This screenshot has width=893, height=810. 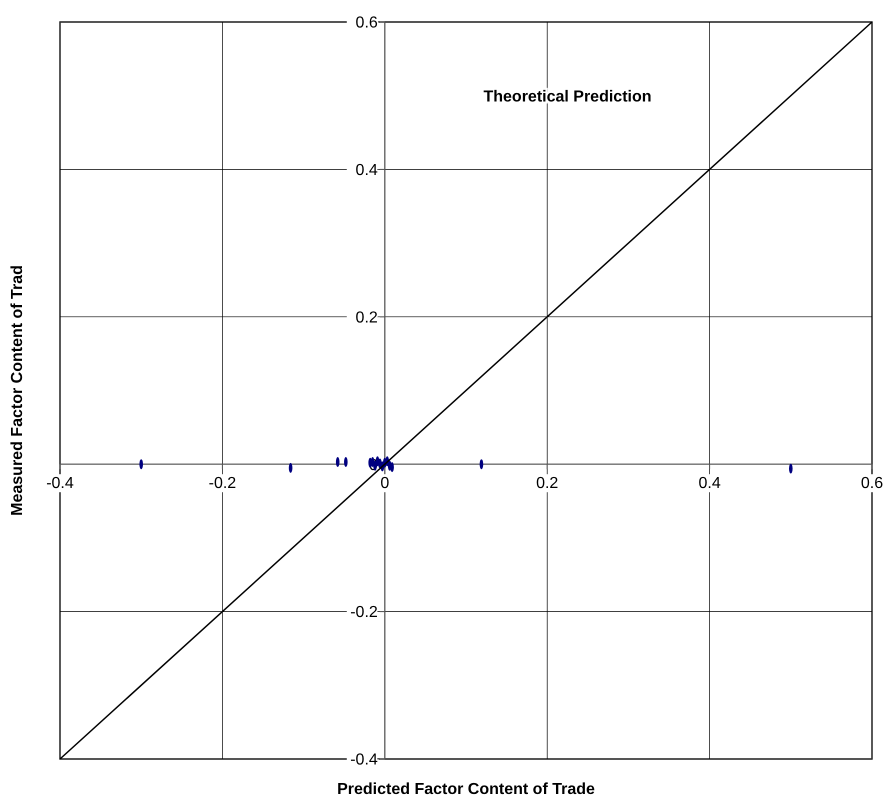 What do you see at coordinates (367, 23) in the screenshot?
I see `y-tick-label: 0.6` at bounding box center [367, 23].